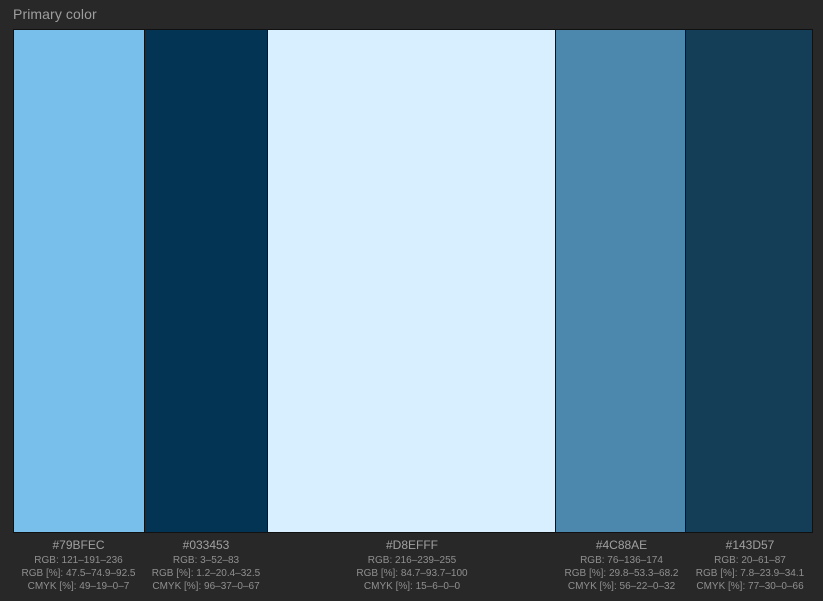 This screenshot has width=823, height=601. What do you see at coordinates (750, 586) in the screenshot?
I see `cmyk-value: CMYK [%]: 77–30–0–66` at bounding box center [750, 586].